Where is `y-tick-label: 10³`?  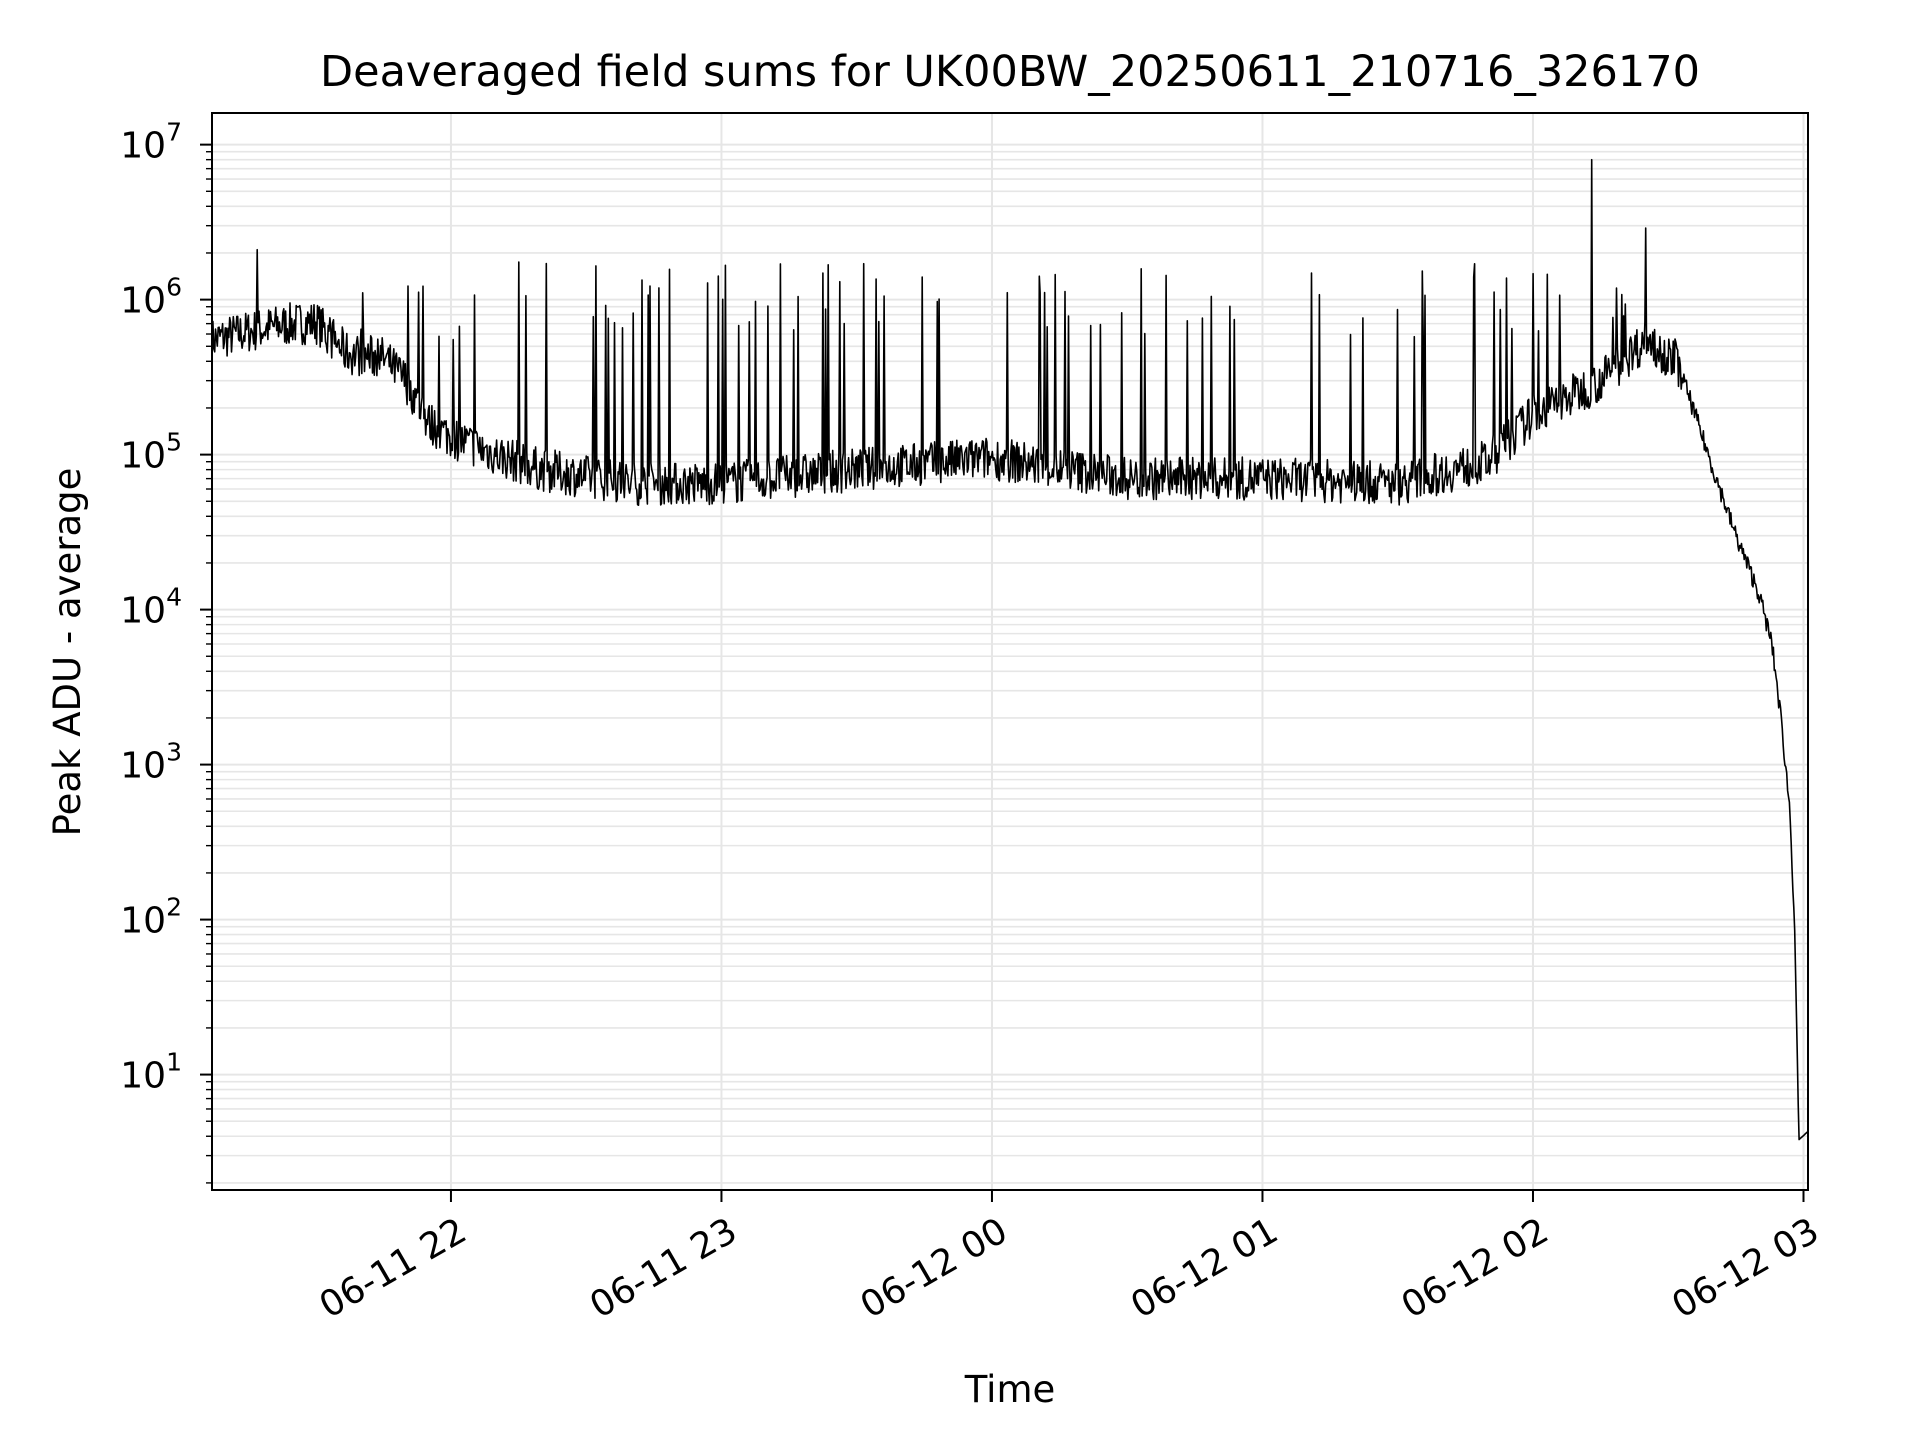 y-tick-label: 10³ is located at coordinates (151, 762).